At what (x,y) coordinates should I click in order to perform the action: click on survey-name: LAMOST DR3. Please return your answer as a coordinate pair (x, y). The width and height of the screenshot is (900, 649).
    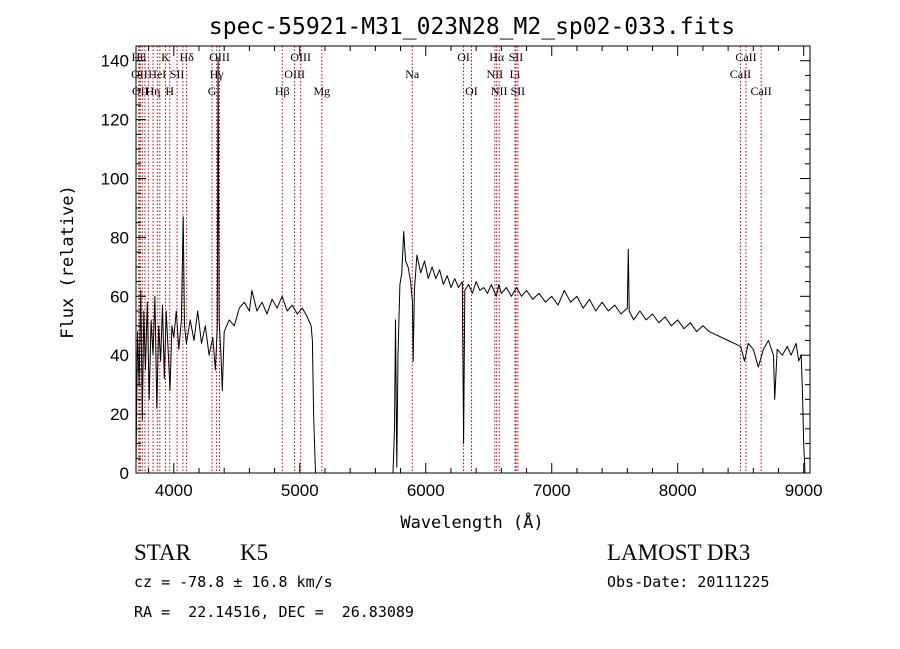
    Looking at the image, I should click on (679, 552).